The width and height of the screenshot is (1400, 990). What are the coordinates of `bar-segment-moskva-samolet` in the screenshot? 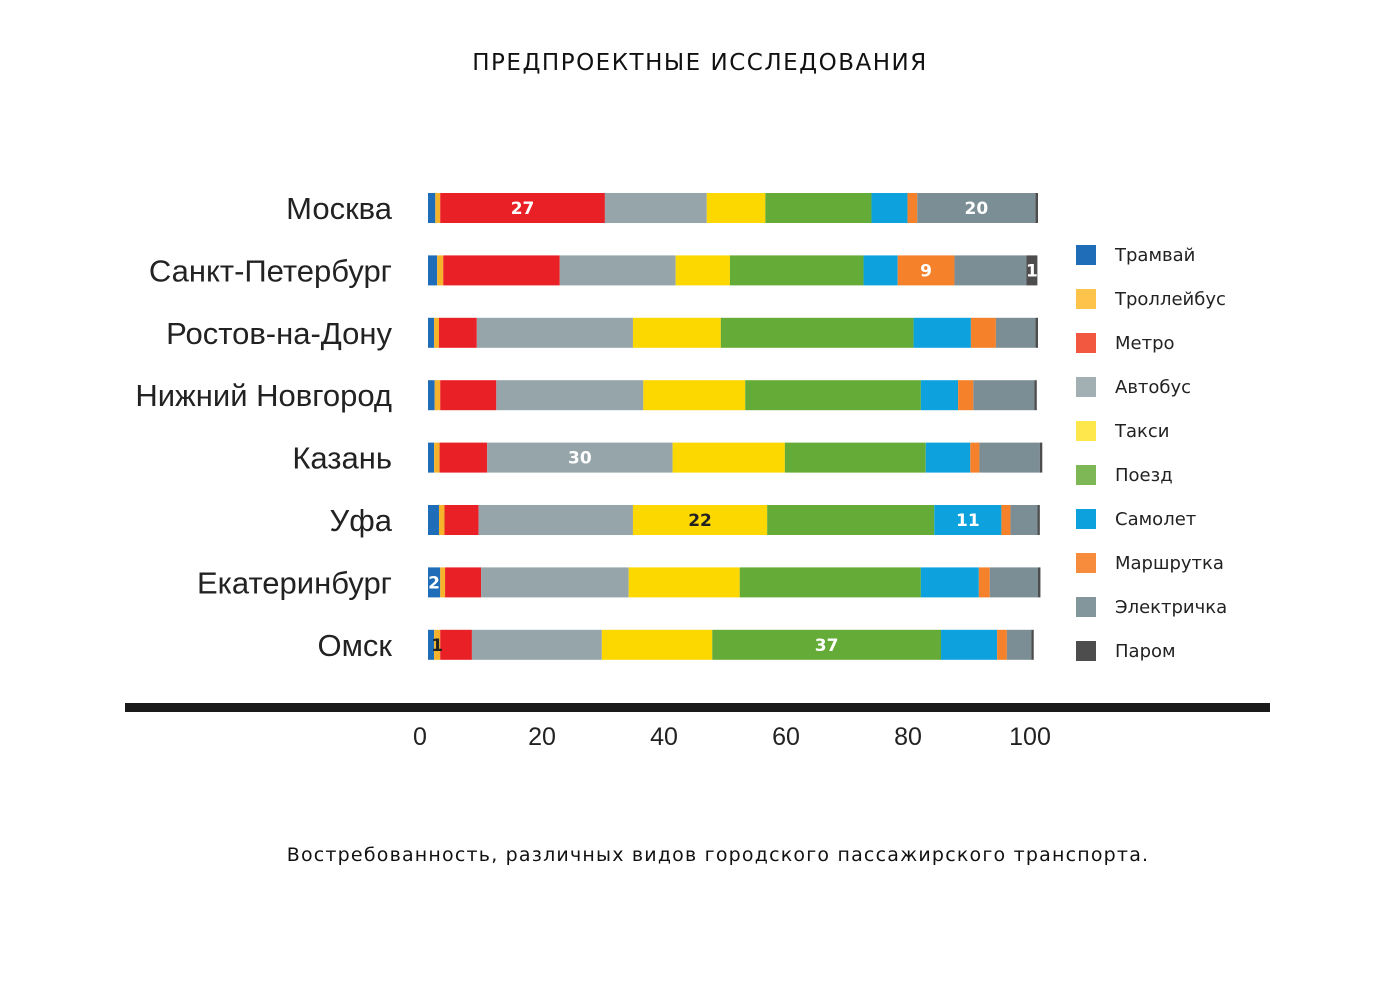 It's located at (889, 208).